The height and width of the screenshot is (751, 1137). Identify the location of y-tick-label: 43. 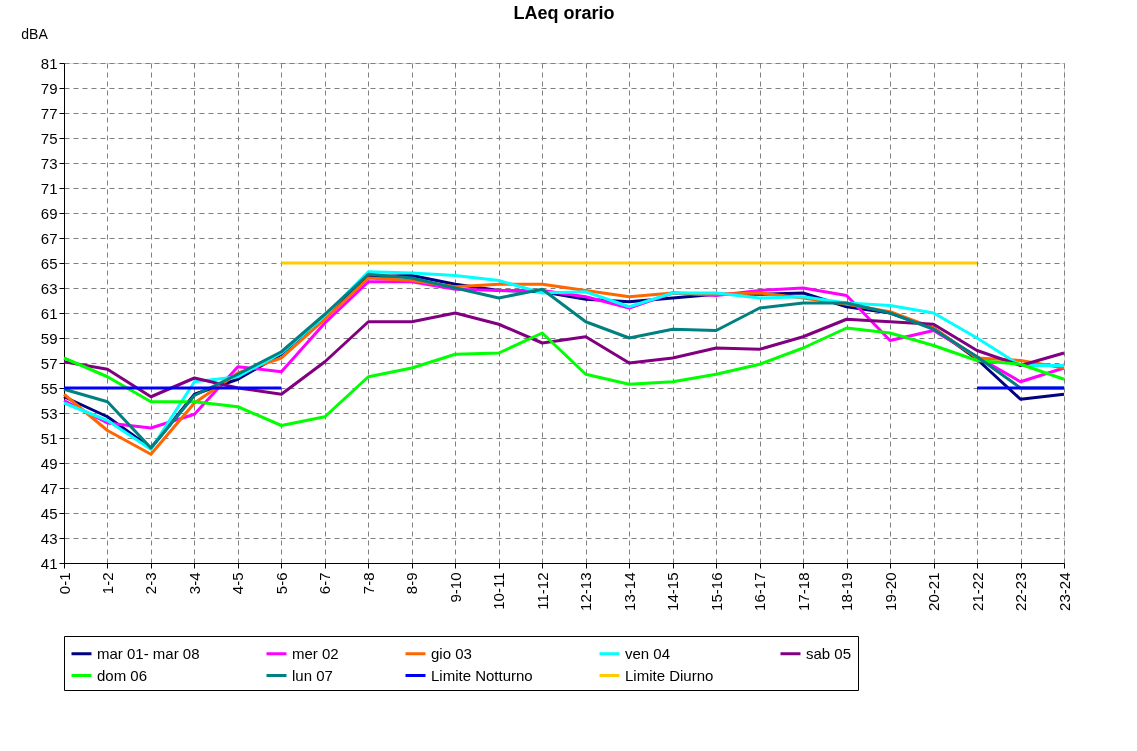
(49, 538).